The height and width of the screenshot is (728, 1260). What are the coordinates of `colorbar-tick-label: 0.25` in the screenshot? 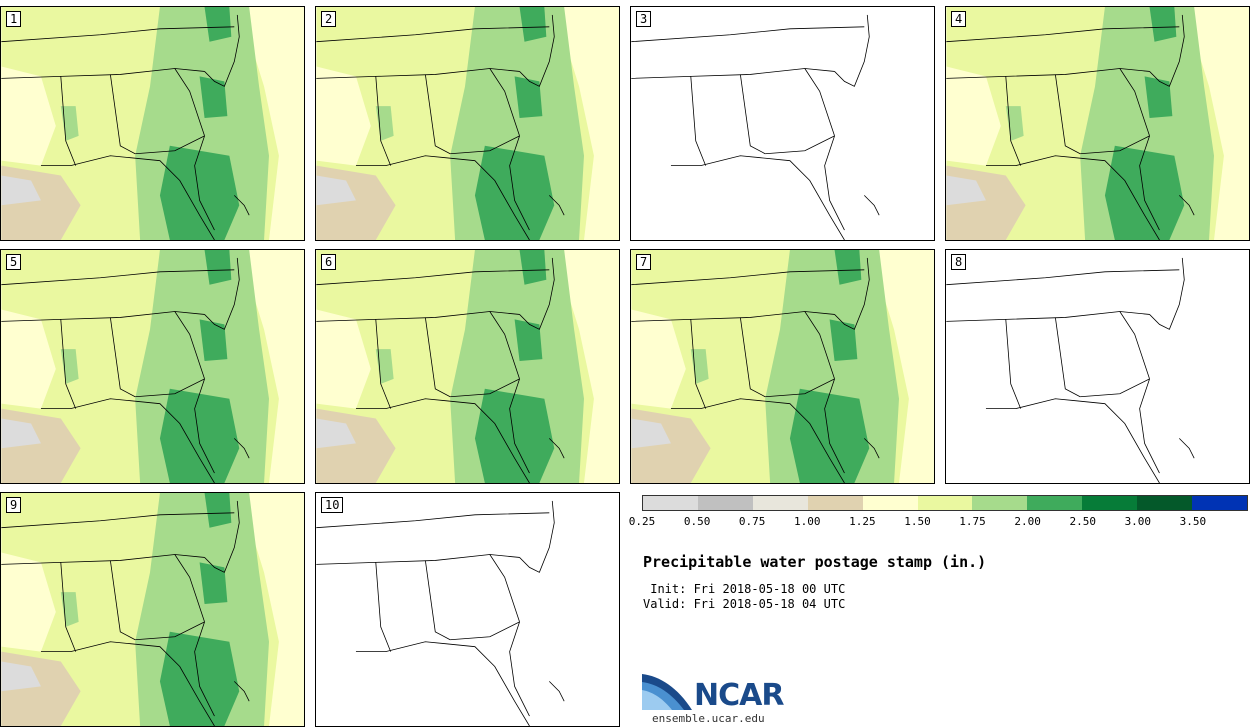 It's located at (642, 521).